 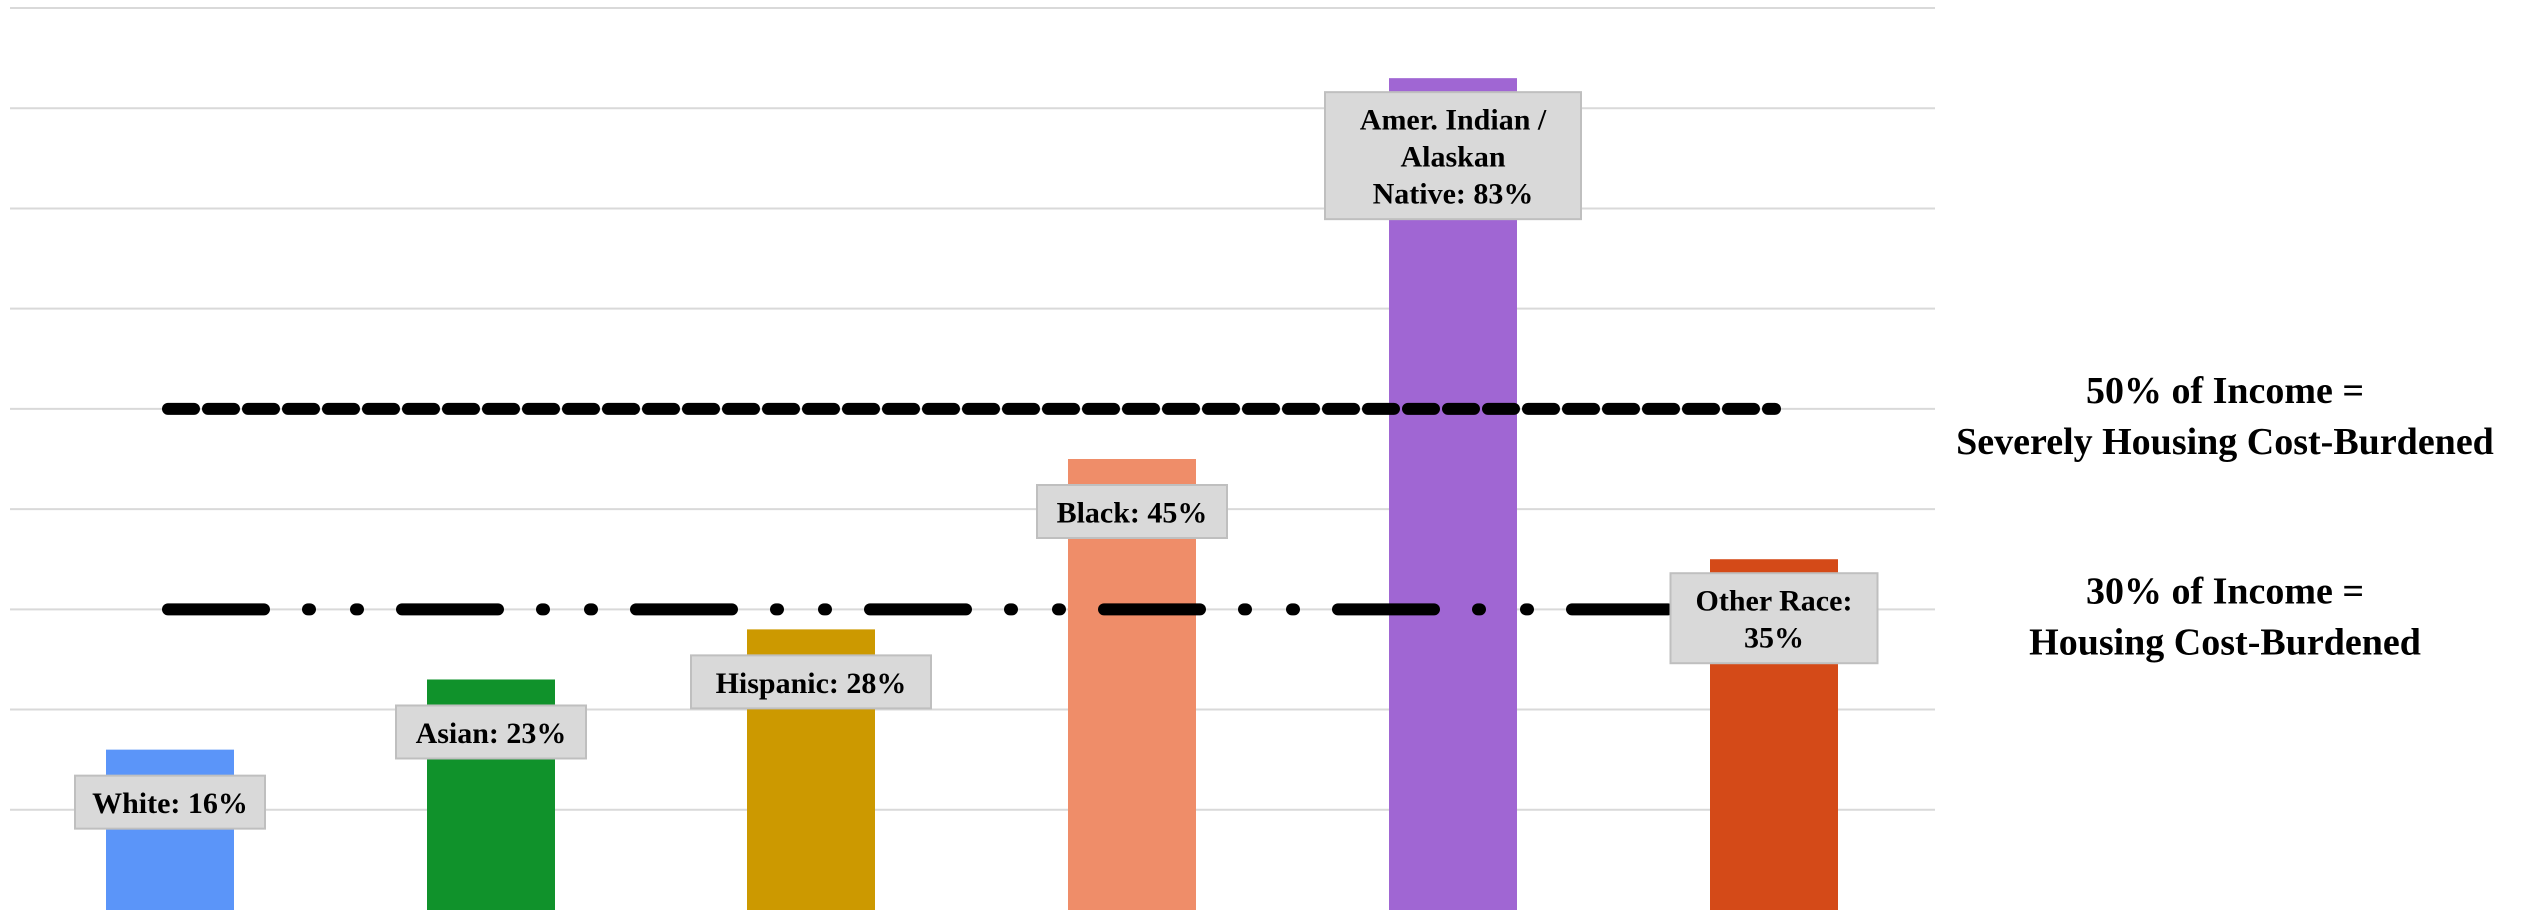 I want to click on data-label-text: Hispanic: 28%, so click(x=811, y=683).